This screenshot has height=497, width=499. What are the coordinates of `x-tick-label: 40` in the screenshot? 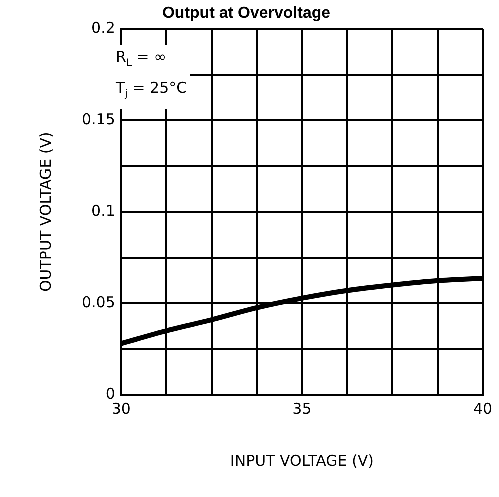 It's located at (483, 409).